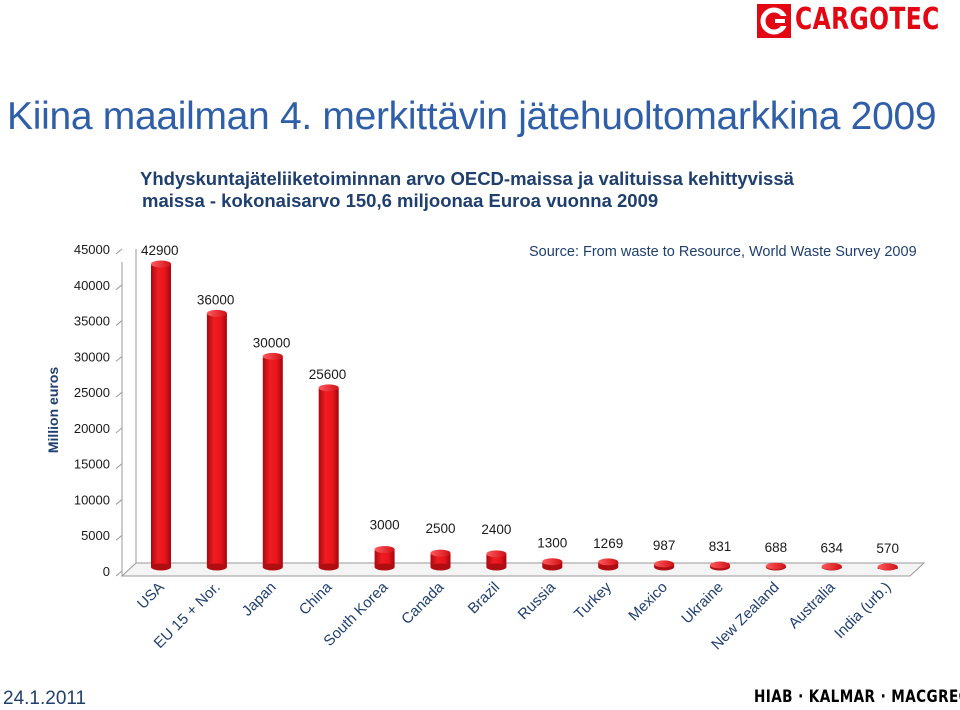  I want to click on bar-canada, so click(440, 560).